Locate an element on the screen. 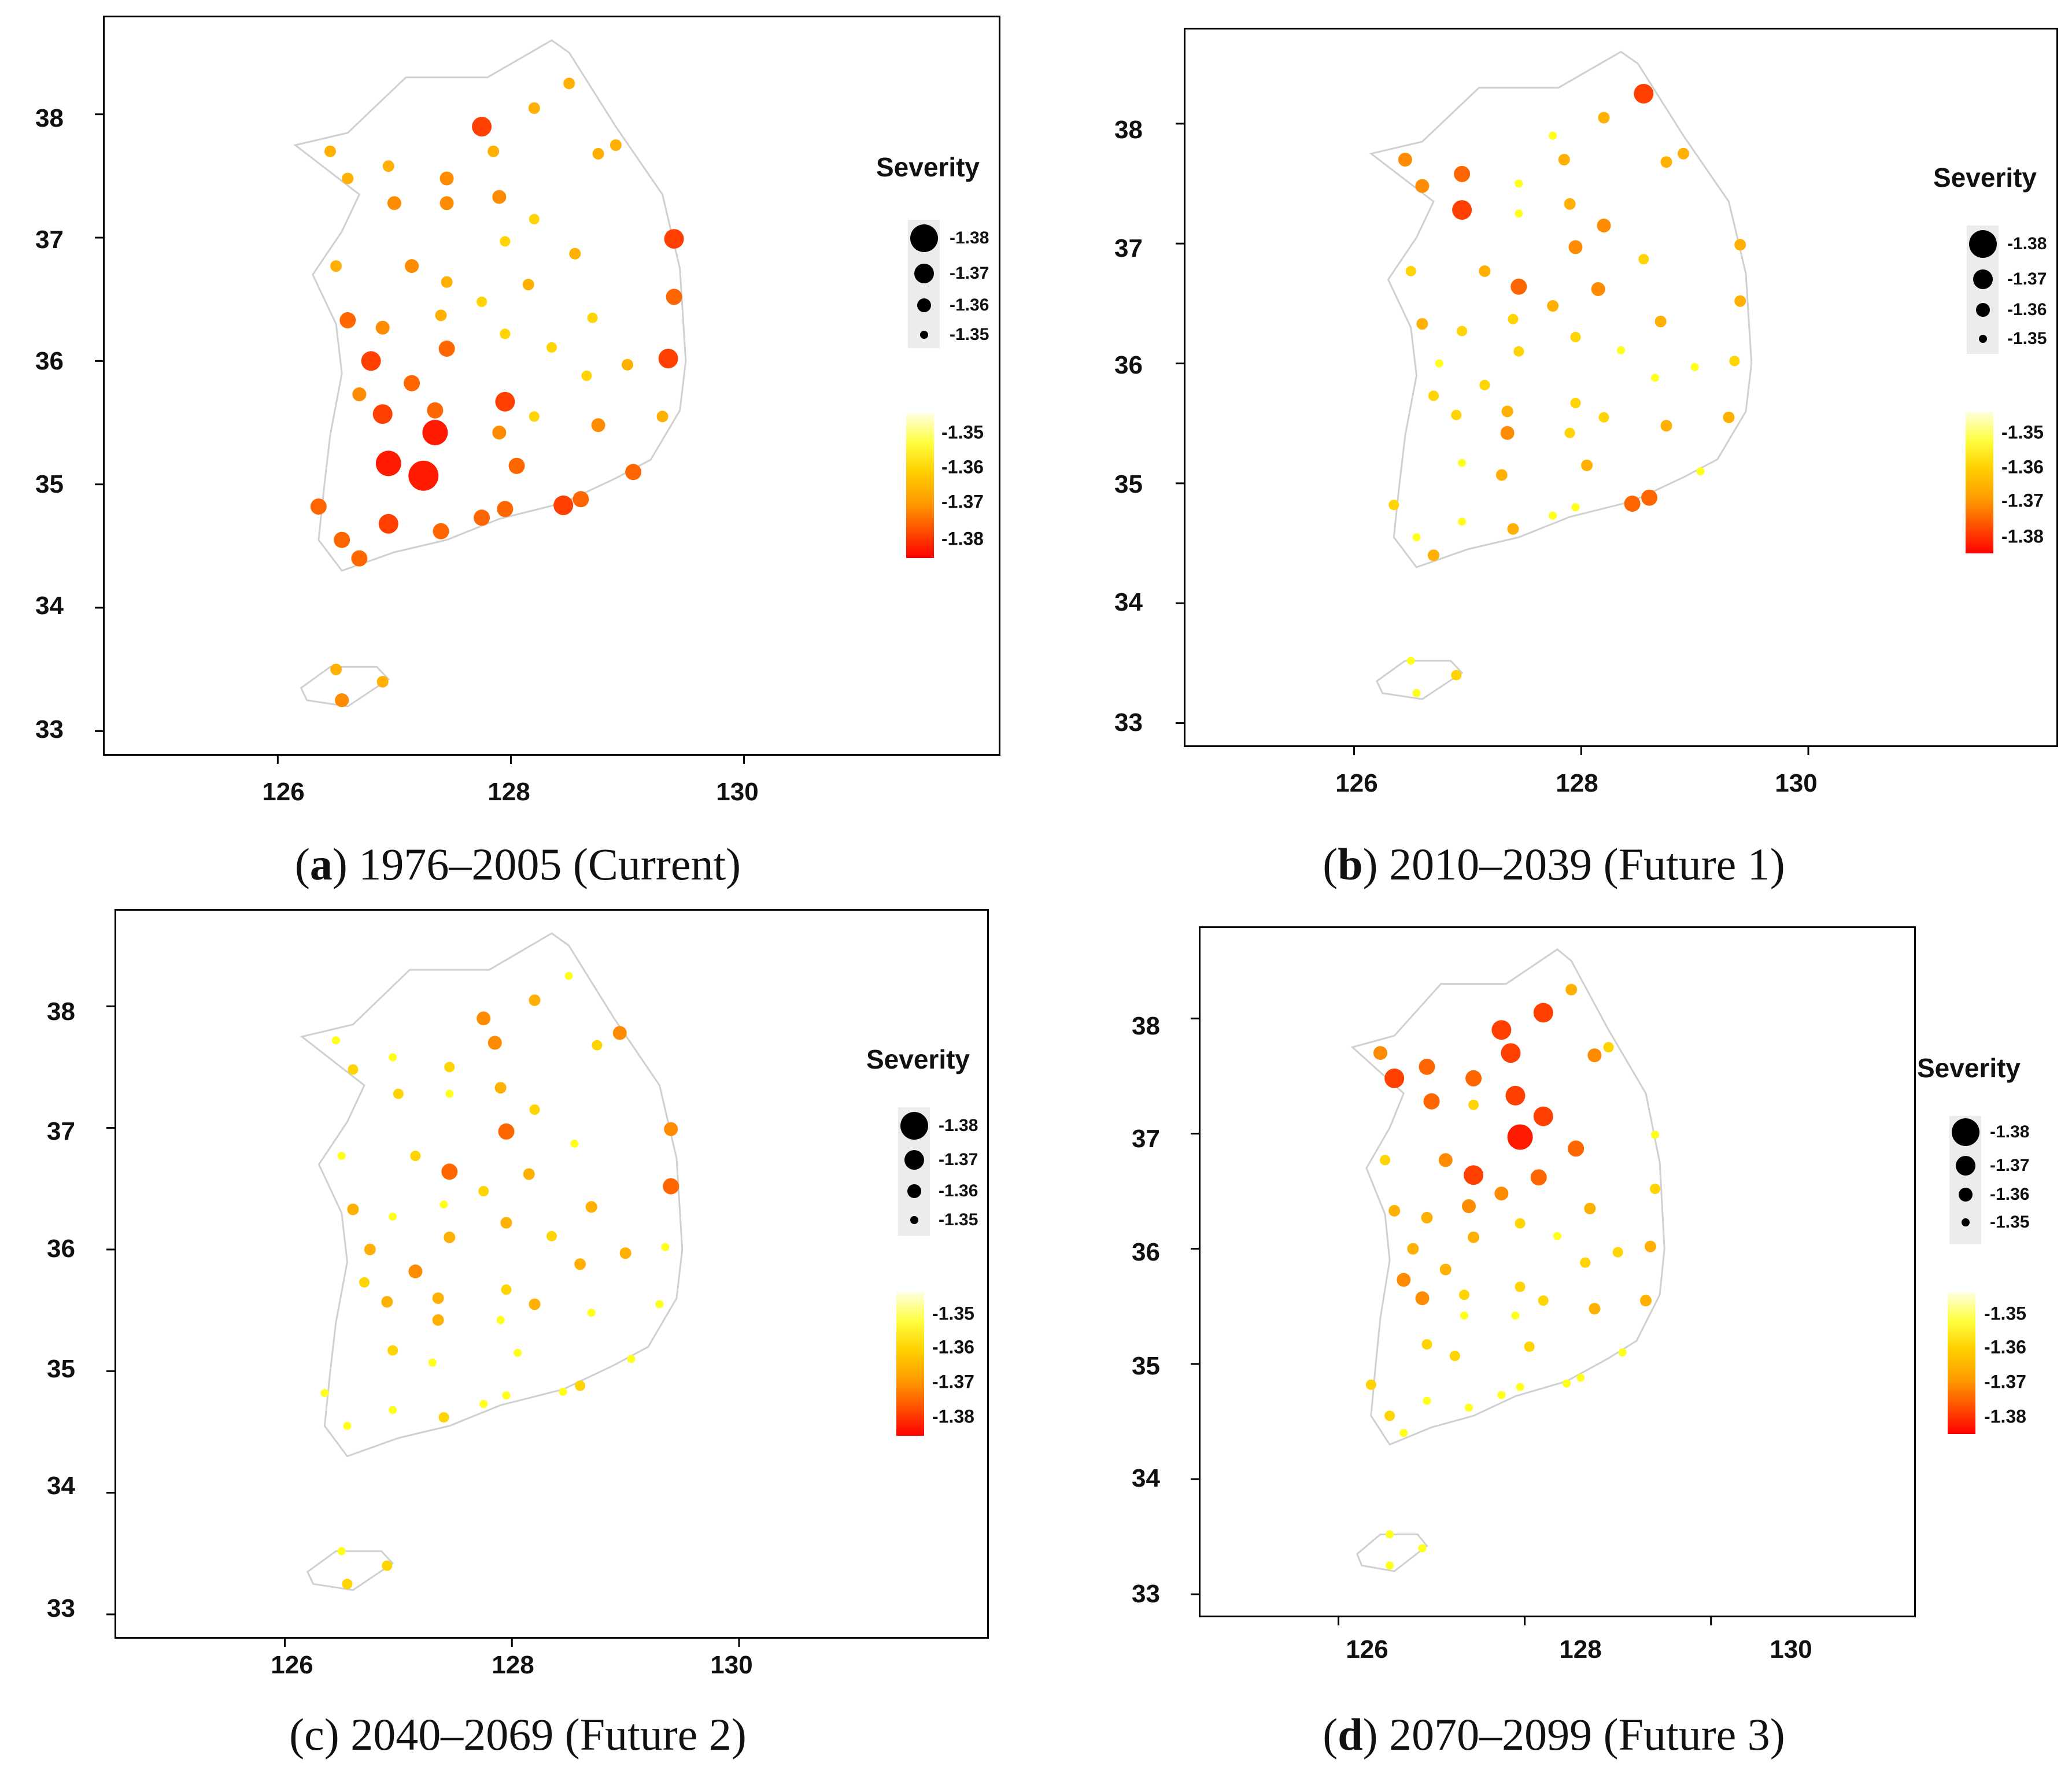 Image resolution: width=2072 pixels, height=1774 pixels. plot-b is located at coordinates (1493, 402).